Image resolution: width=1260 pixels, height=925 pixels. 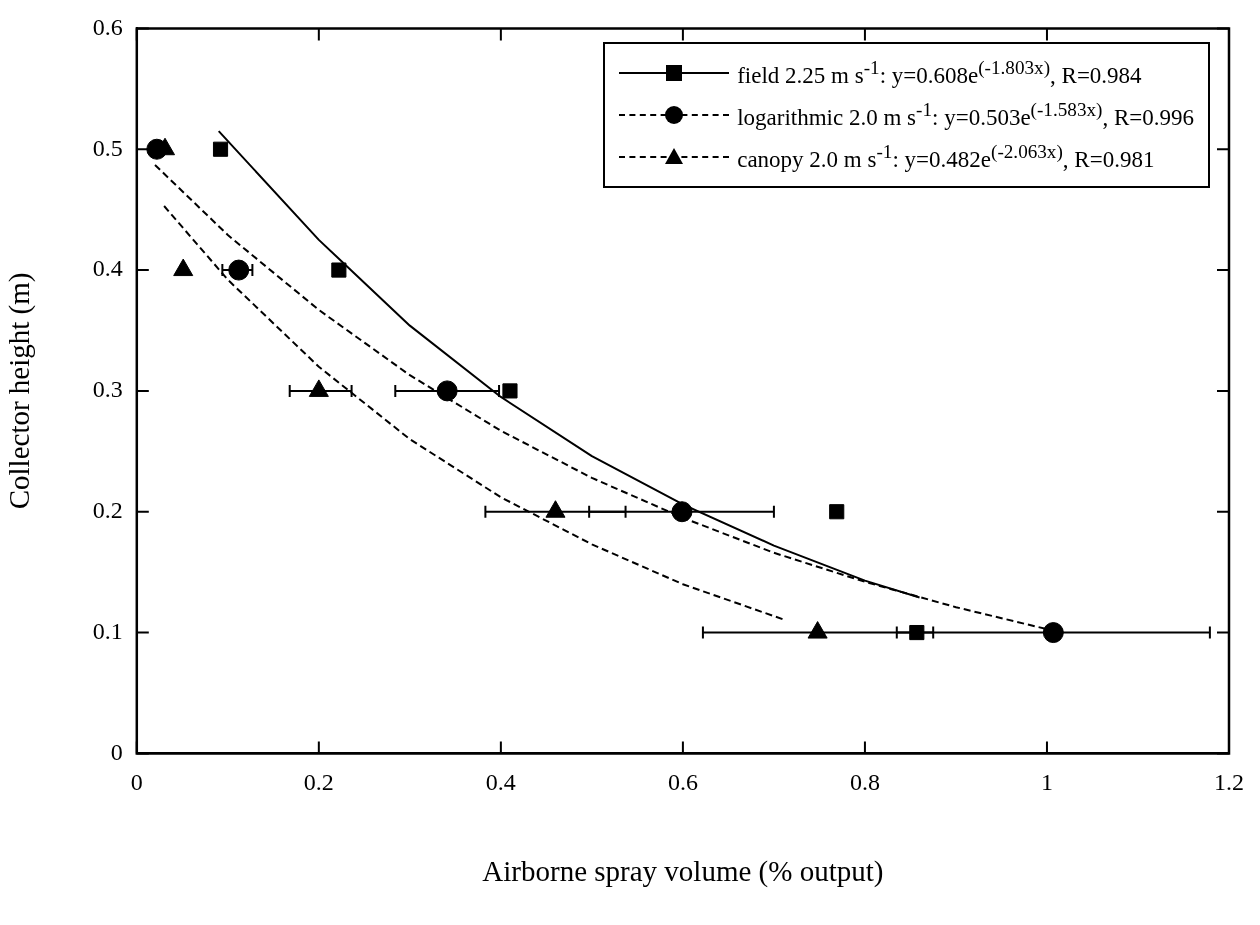 What do you see at coordinates (939, 73) in the screenshot?
I see `legend-label: field 2.25 m s$^{-1}$: y=0.608e$^{(-1.803x)}$, R=0.984` at bounding box center [939, 73].